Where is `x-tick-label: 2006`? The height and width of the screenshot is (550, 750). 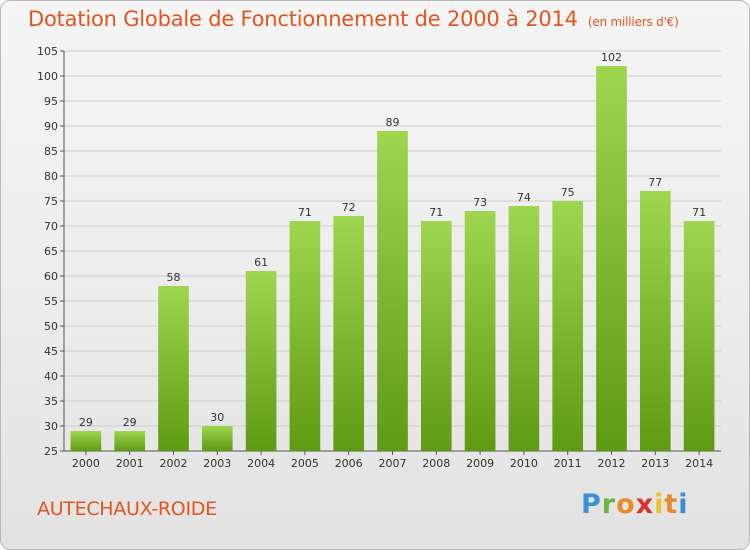
x-tick-label: 2006 is located at coordinates (349, 463).